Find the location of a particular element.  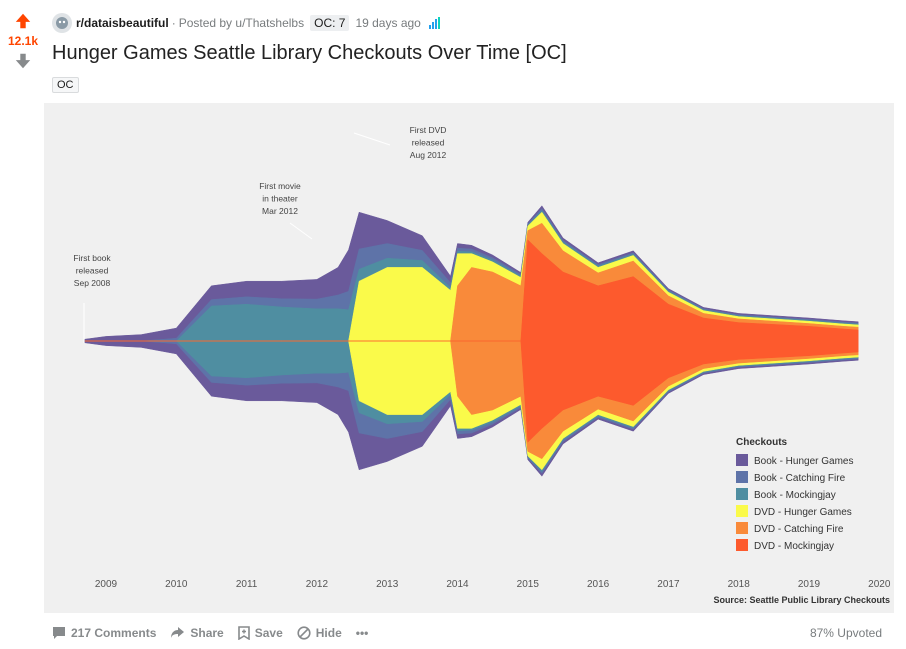

more-options-button: ••• is located at coordinates (362, 633).